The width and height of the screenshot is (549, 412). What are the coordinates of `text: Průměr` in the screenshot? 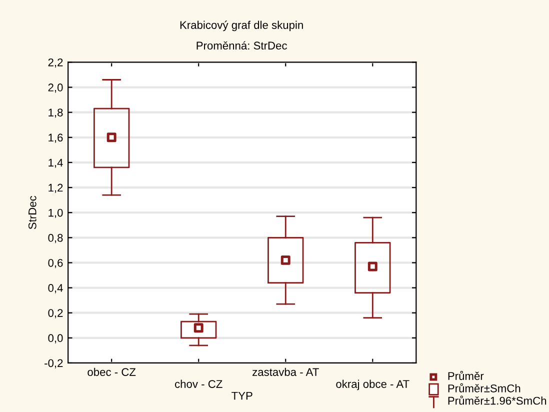 It's located at (466, 375).